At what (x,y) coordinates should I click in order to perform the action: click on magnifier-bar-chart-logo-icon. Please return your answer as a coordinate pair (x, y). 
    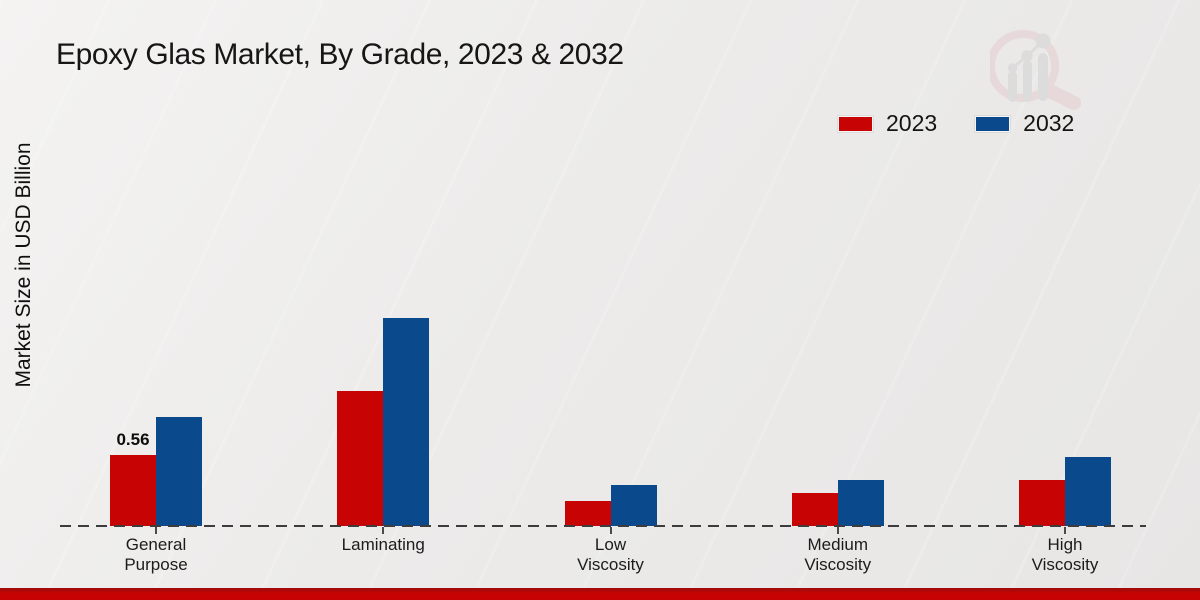
    Looking at the image, I should click on (1035, 70).